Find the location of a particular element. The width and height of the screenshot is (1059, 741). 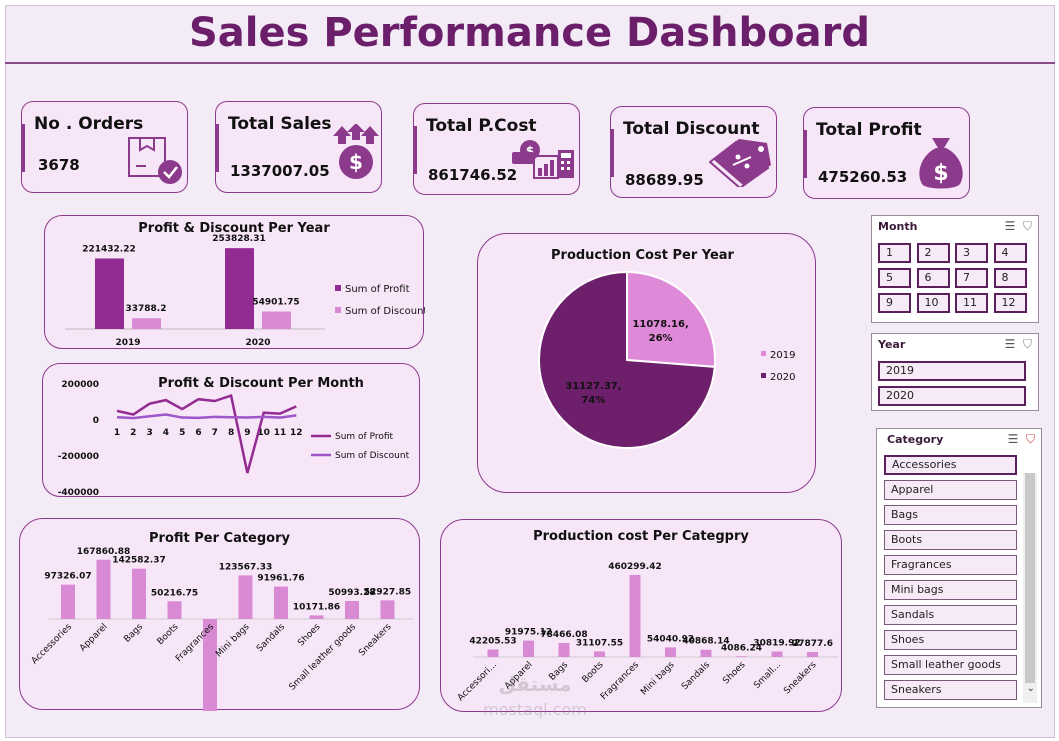

data-label: 27877.6 is located at coordinates (812, 644).